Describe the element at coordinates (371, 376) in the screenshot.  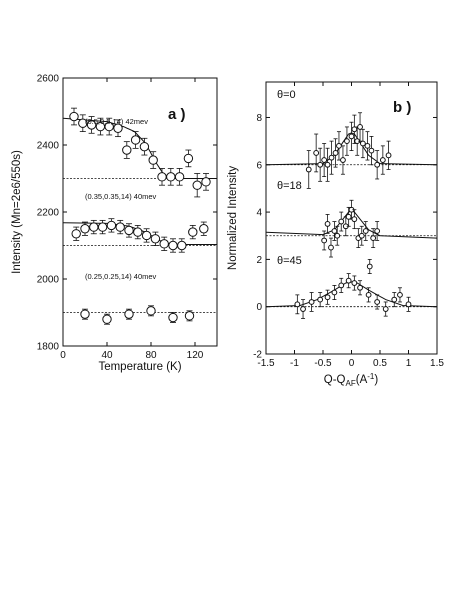
I see `xlabel-sup: -1` at that location.